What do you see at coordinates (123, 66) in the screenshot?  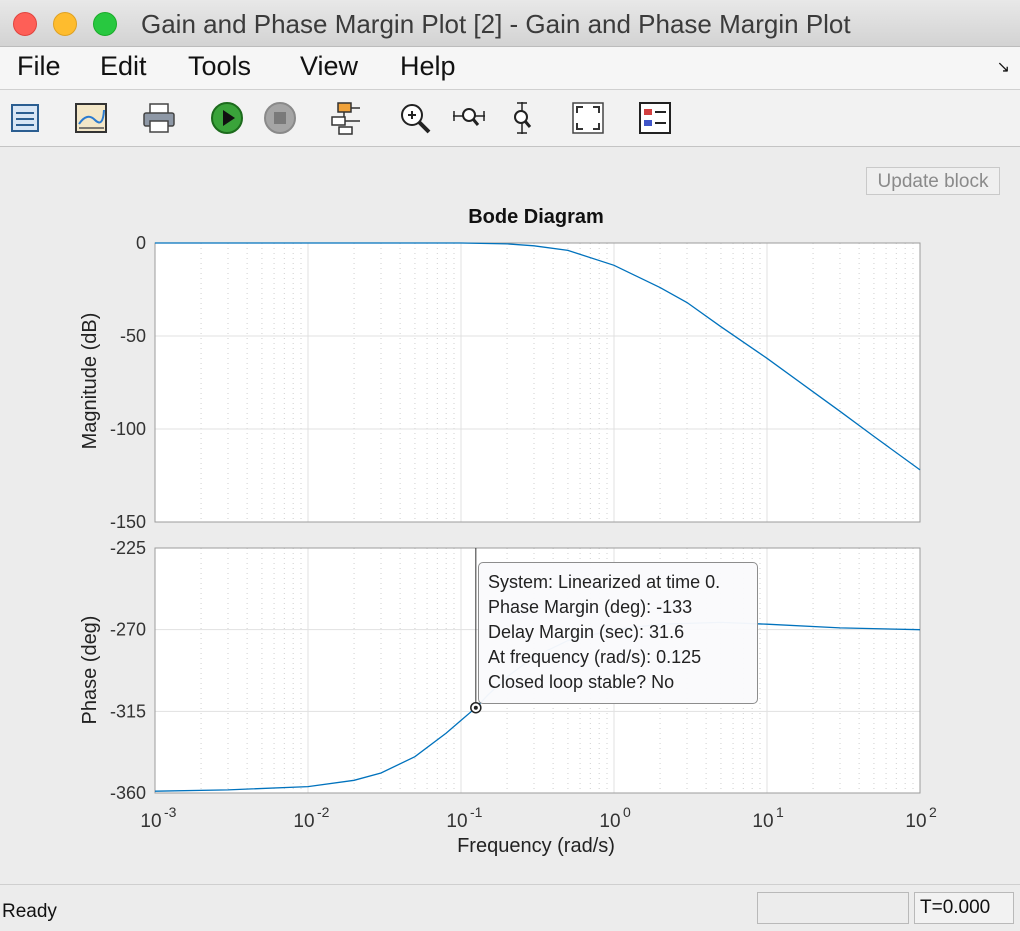 I see `menu-edit: Edit` at bounding box center [123, 66].